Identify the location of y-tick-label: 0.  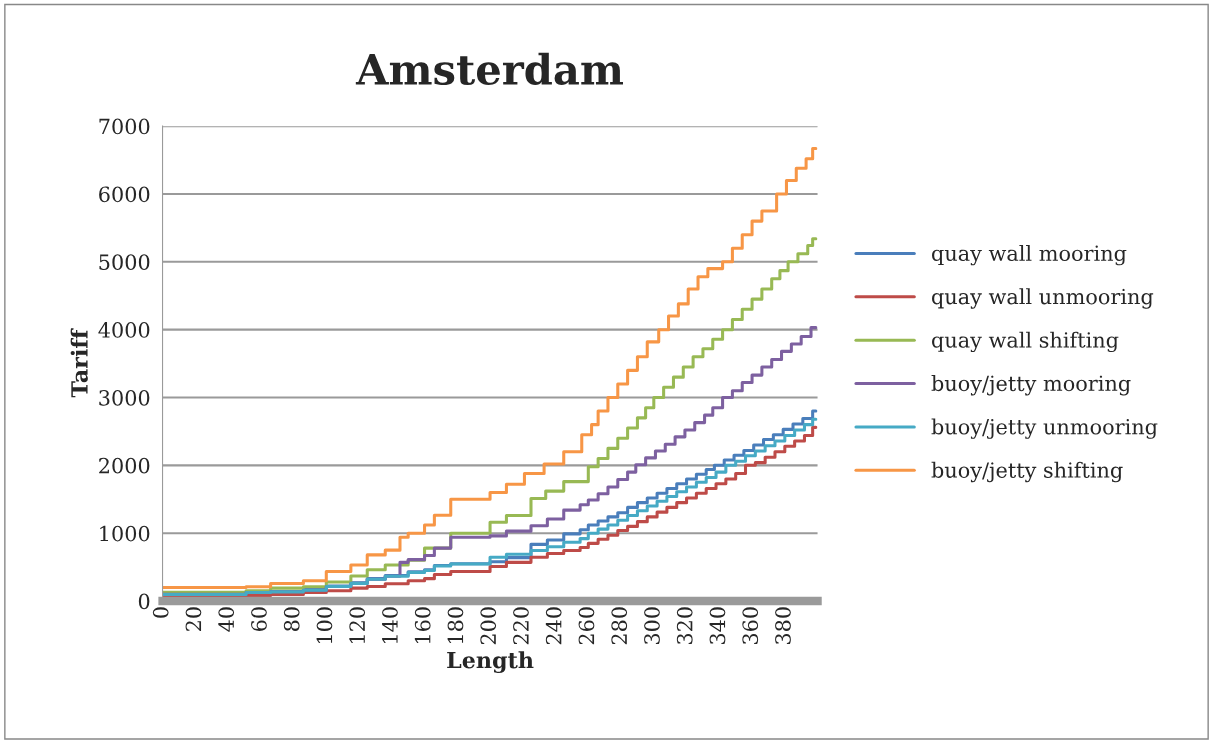
(144, 601).